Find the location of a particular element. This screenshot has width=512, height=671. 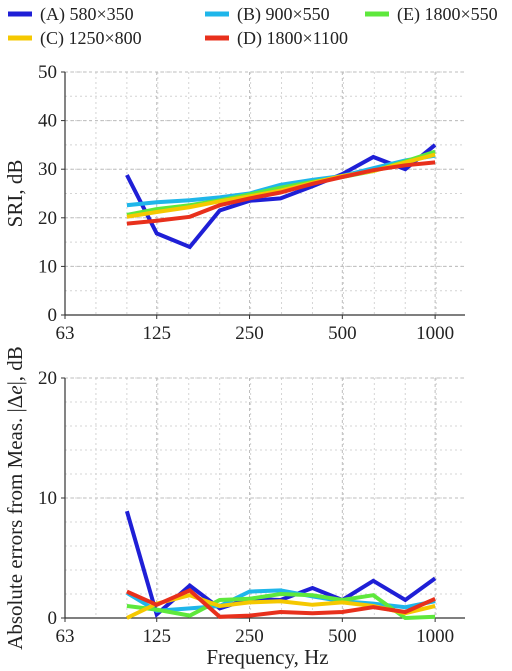

y-tick-label: 30 is located at coordinates (47, 169).